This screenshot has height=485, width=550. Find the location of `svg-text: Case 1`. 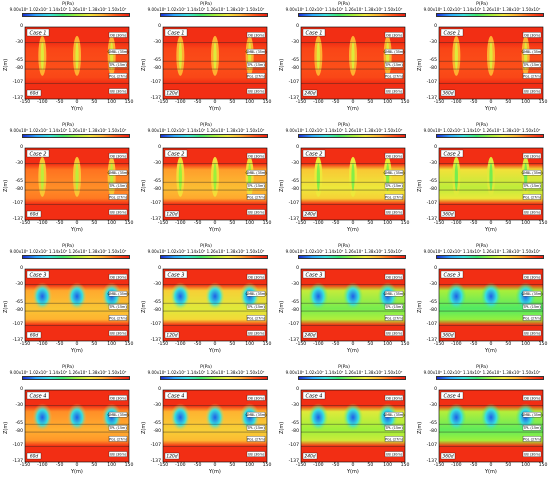

svg-text: Case 1 is located at coordinates (313, 33).